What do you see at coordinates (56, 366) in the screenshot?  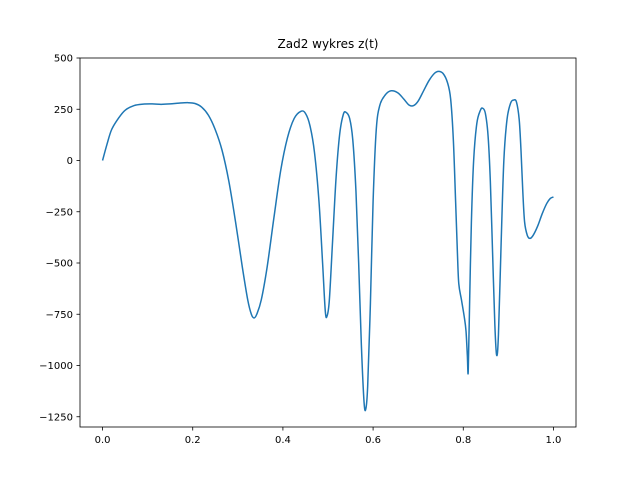 I see `y-tick-label: −1000` at bounding box center [56, 366].